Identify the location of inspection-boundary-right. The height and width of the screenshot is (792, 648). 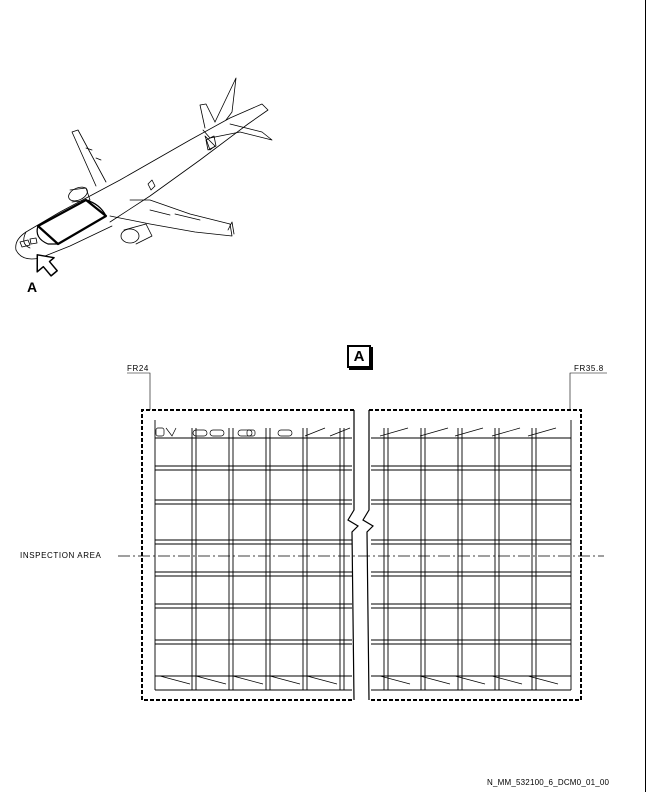
(475, 555).